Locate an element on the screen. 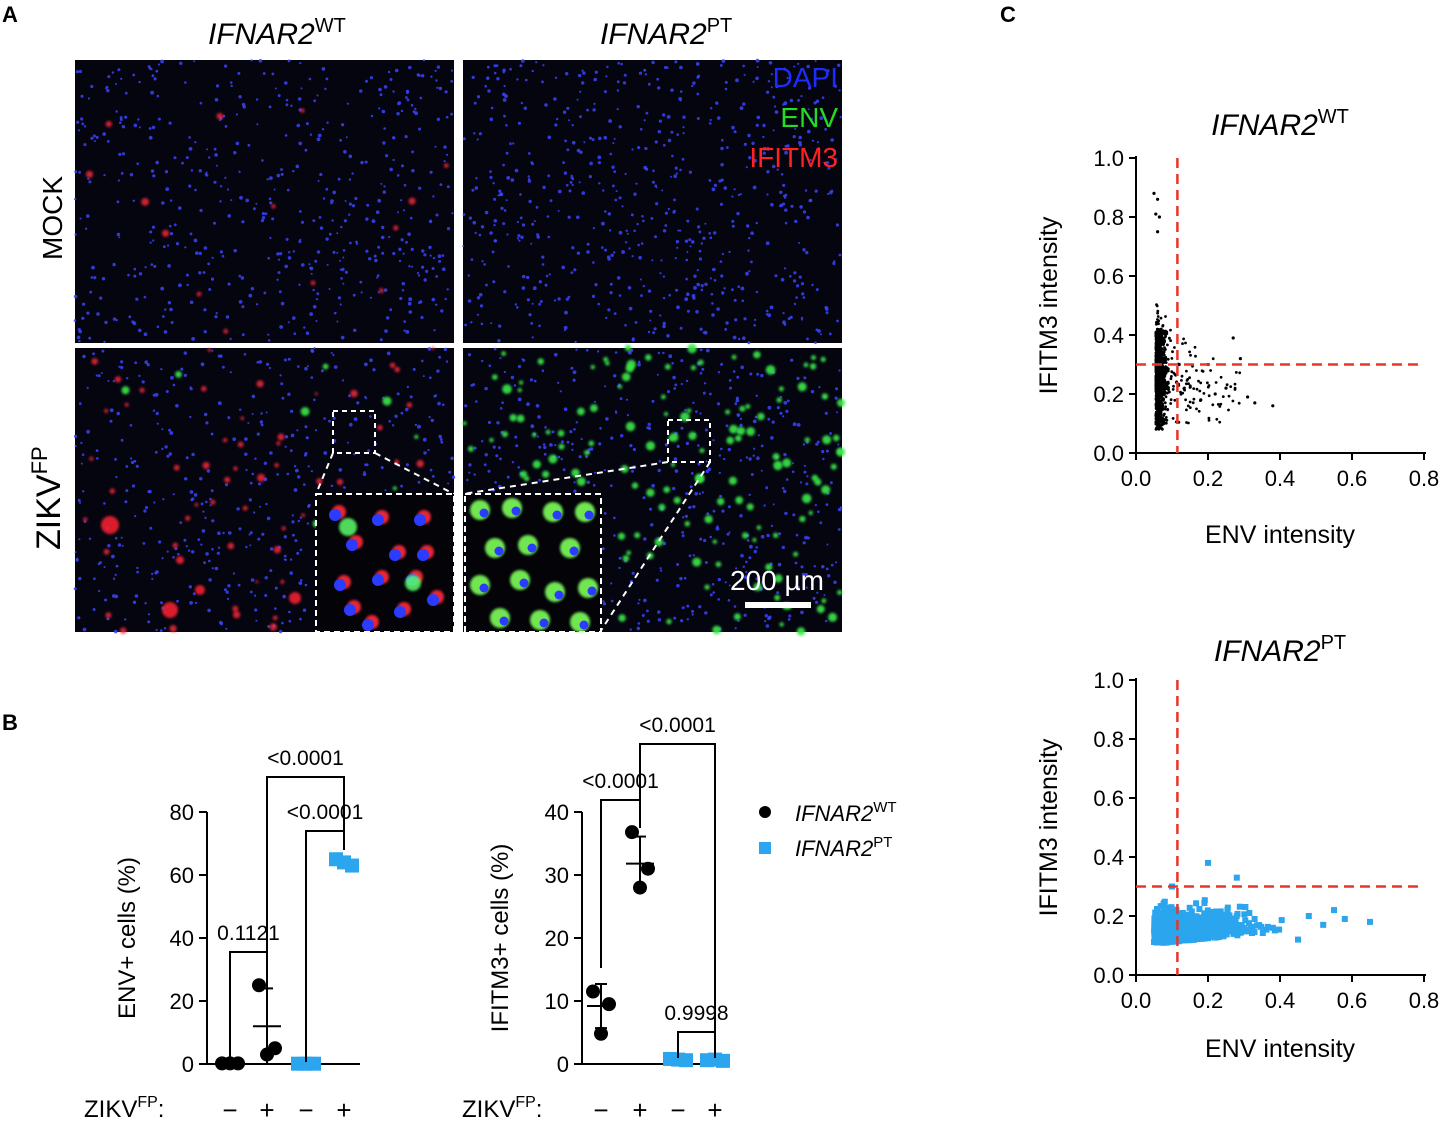 This screenshot has width=1447, height=1124. p-value-label: <0.0001 is located at coordinates (677, 725).